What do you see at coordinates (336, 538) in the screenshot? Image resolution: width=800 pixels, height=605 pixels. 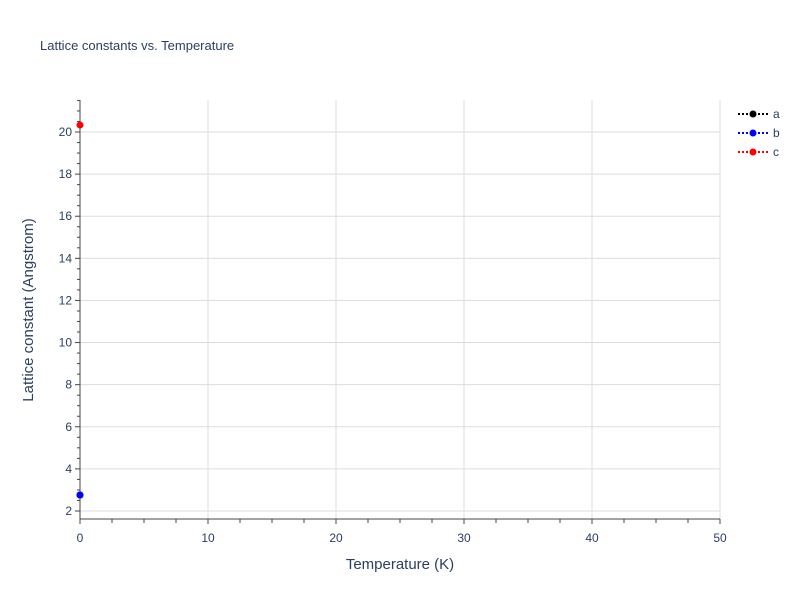 I see `x-tick-label: 20` at bounding box center [336, 538].